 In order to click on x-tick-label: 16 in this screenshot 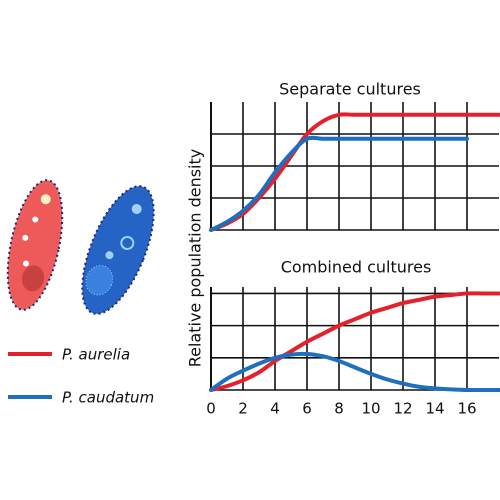, I will do `click(466, 409)`.